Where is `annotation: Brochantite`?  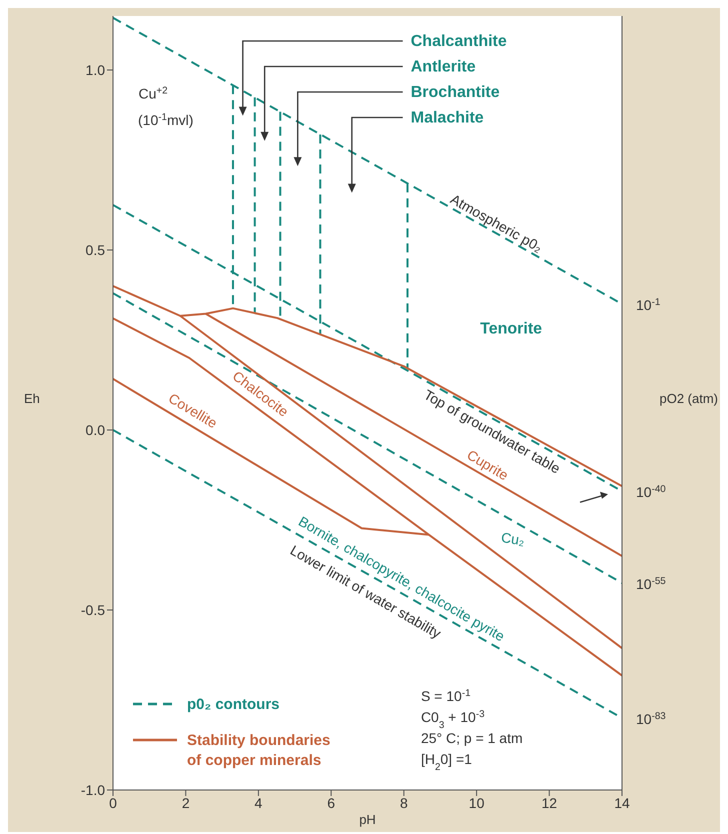
annotation: Brochantite is located at coordinates (455, 92).